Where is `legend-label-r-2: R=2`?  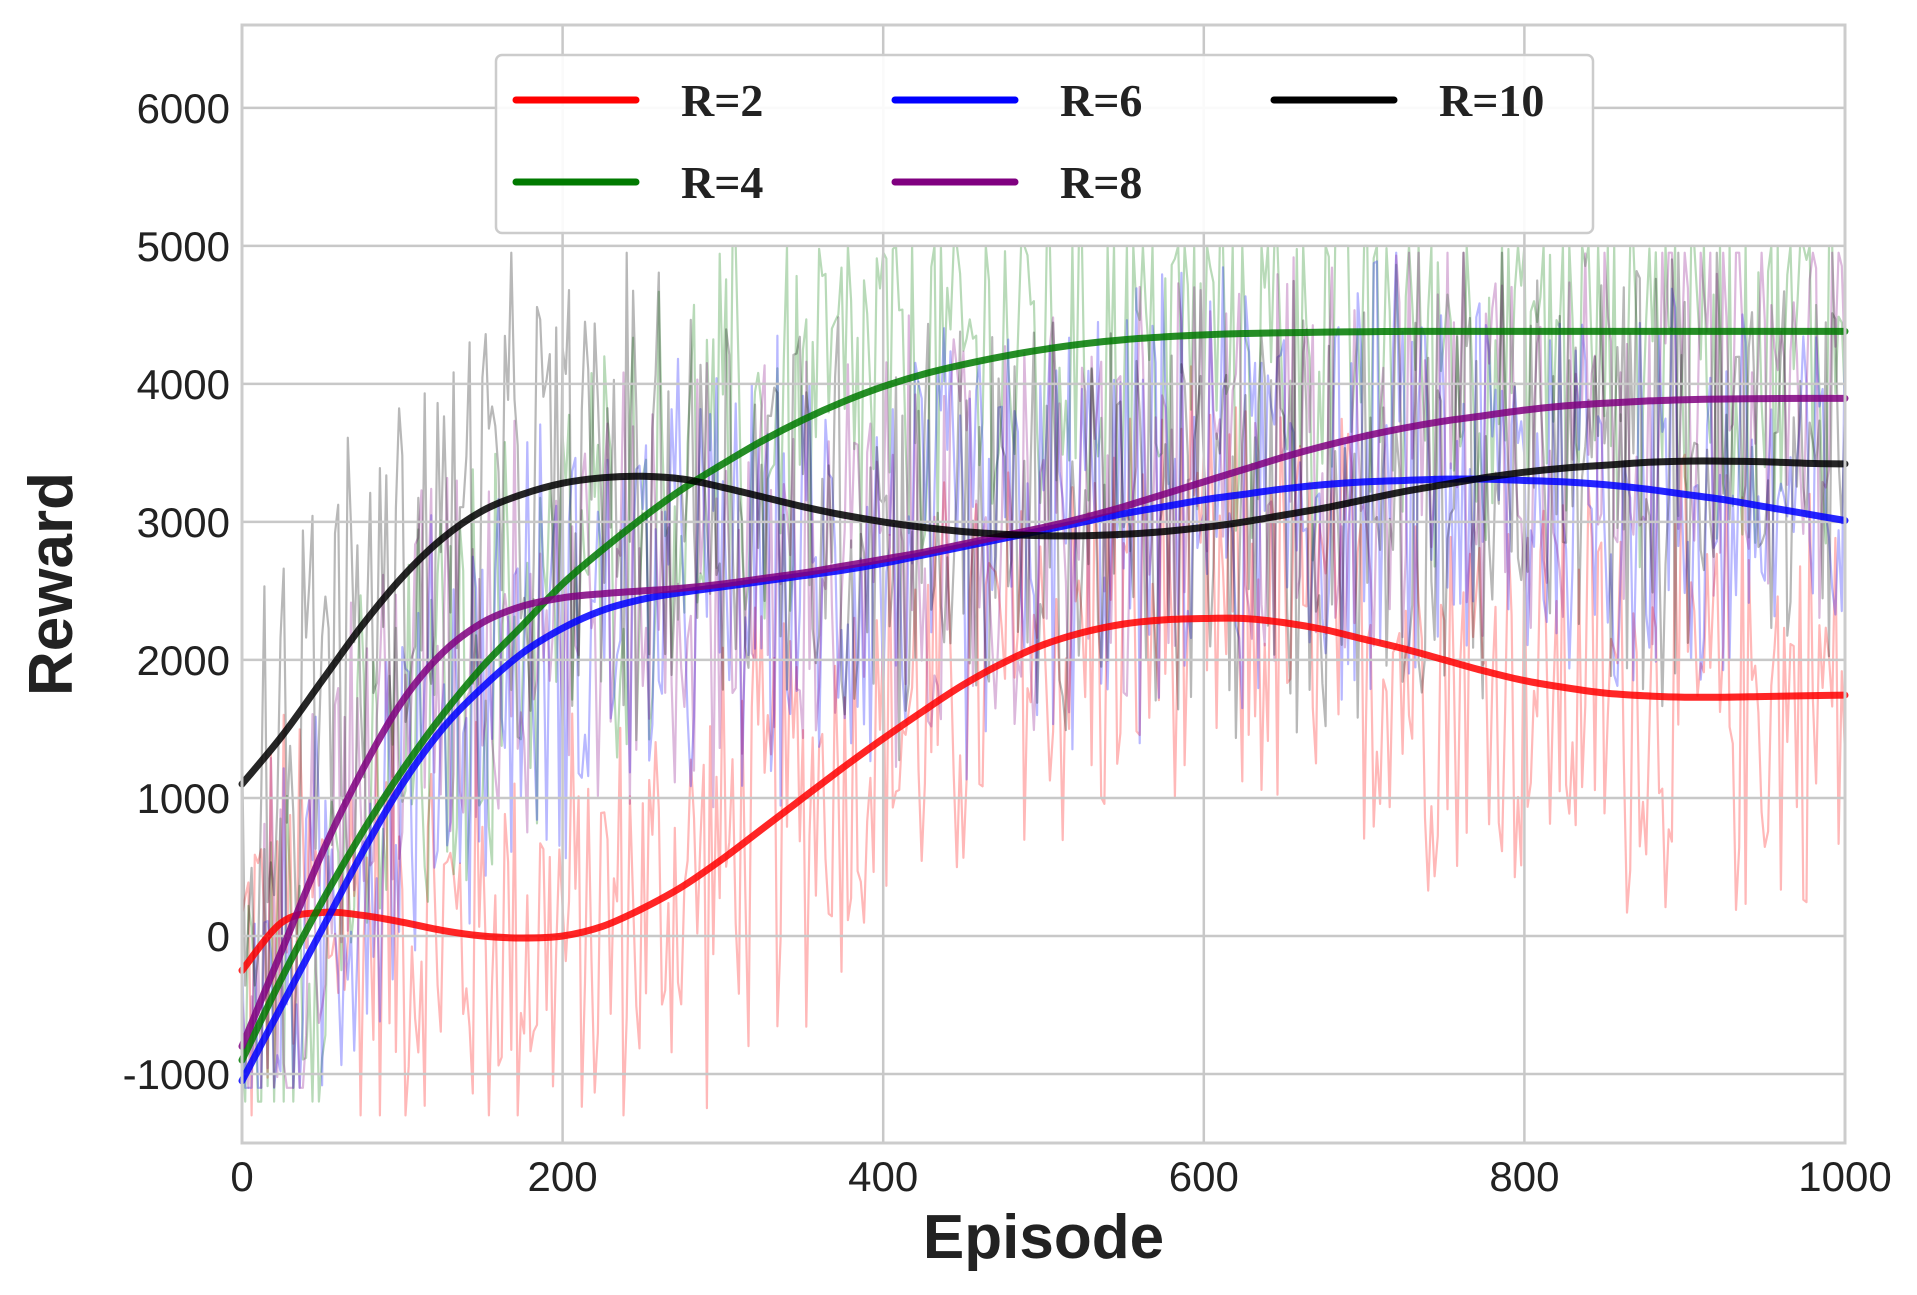 legend-label-r-2: R=2 is located at coordinates (722, 100).